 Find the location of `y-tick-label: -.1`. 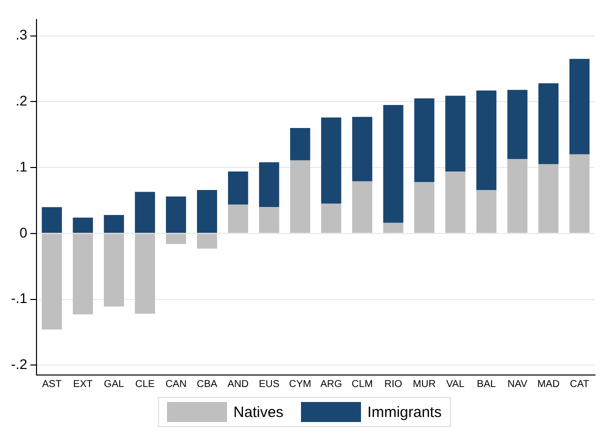

y-tick-label: -.1 is located at coordinates (19, 298).